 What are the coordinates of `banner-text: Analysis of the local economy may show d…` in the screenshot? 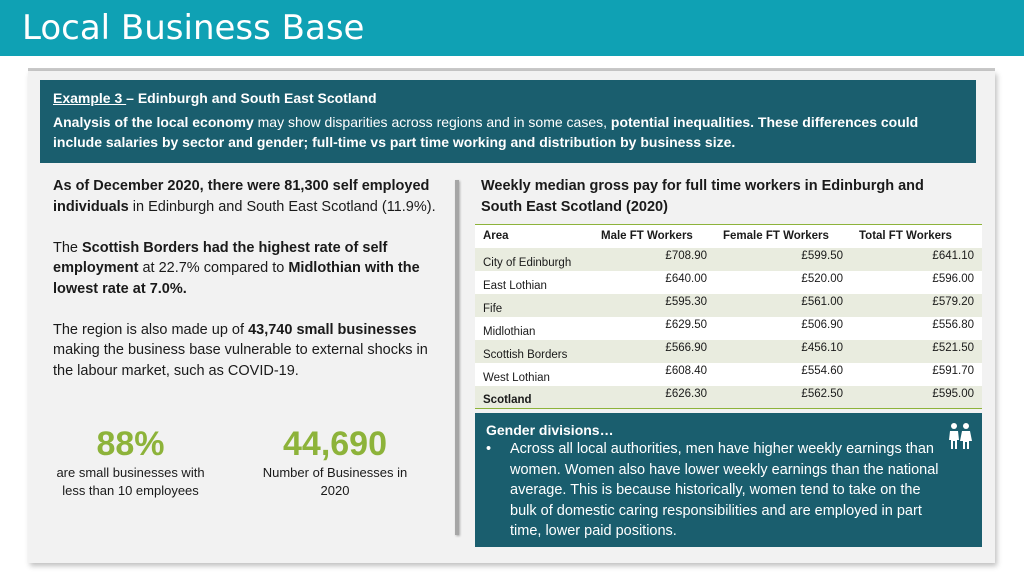 It's located at (508, 132).